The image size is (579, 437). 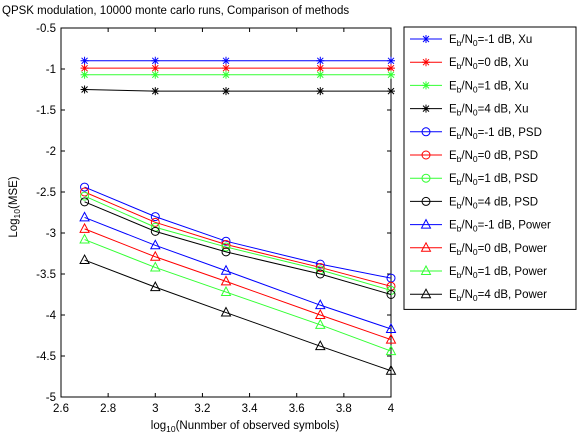 What do you see at coordinates (46, 193) in the screenshot?
I see `y-tick-label: -2.5` at bounding box center [46, 193].